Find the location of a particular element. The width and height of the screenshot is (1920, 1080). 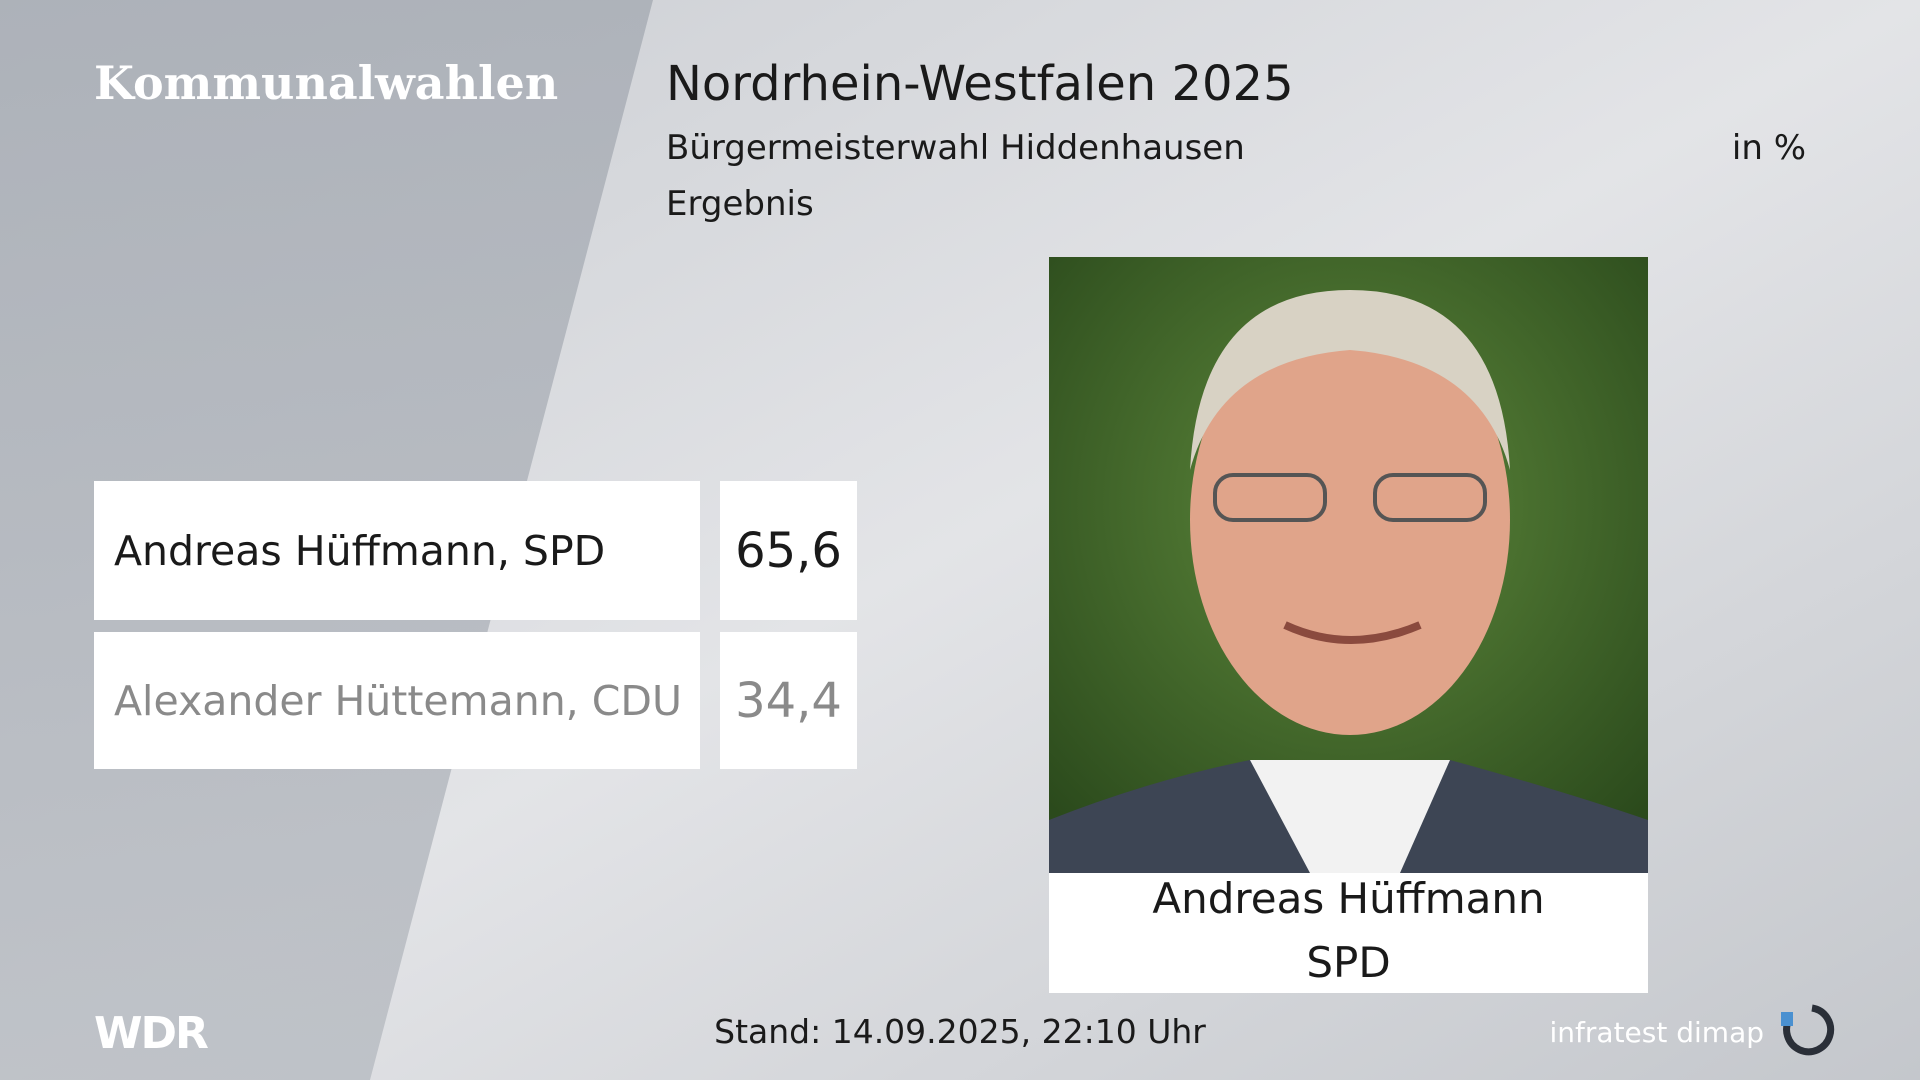

result-name: Alexander Hüttemann, CDU is located at coordinates (397, 700).